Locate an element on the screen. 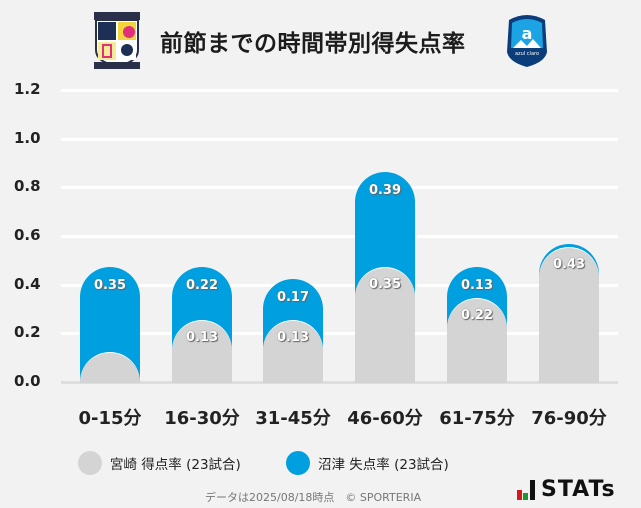 The image size is (641, 508). bar-group: 0.13 0.22 is located at coordinates (477, 324).